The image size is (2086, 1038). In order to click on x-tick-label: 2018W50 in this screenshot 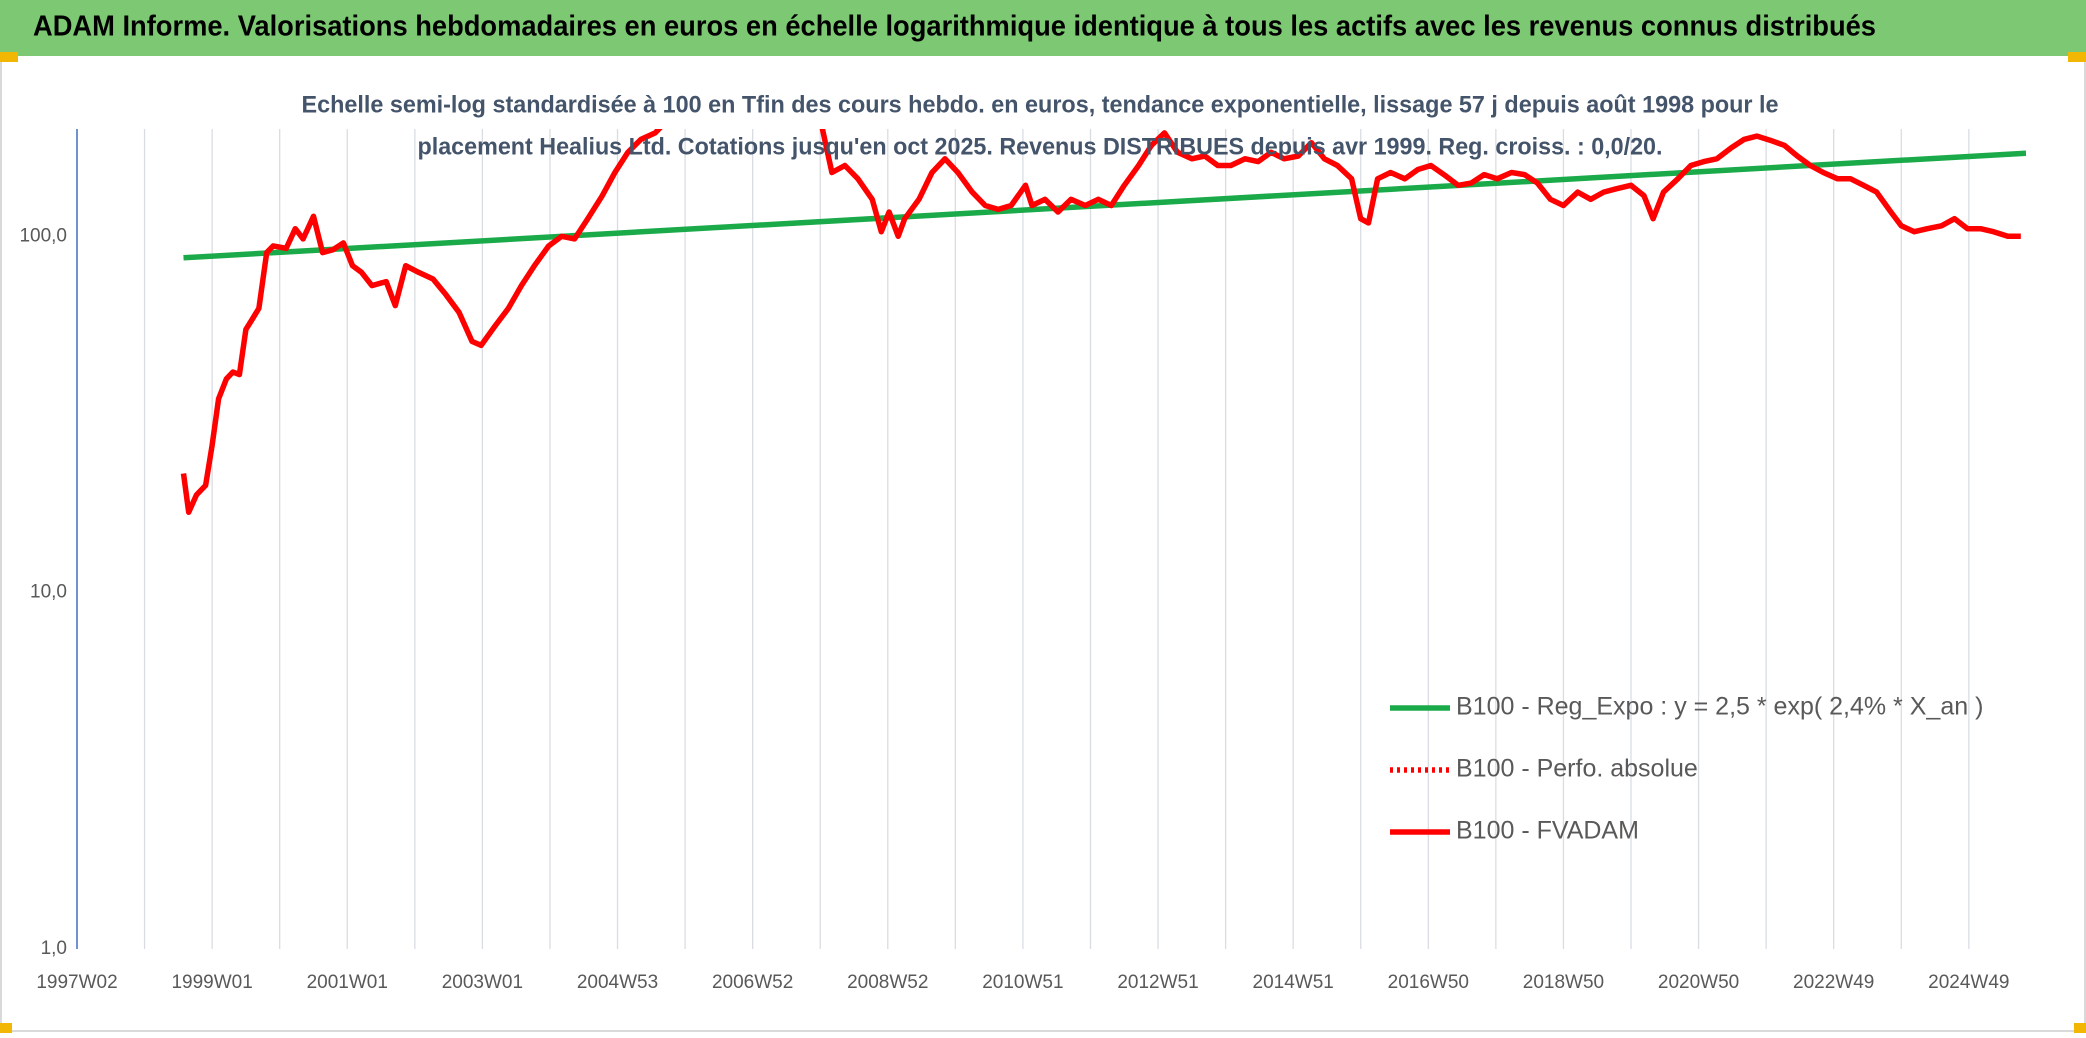, I will do `click(1563, 982)`.